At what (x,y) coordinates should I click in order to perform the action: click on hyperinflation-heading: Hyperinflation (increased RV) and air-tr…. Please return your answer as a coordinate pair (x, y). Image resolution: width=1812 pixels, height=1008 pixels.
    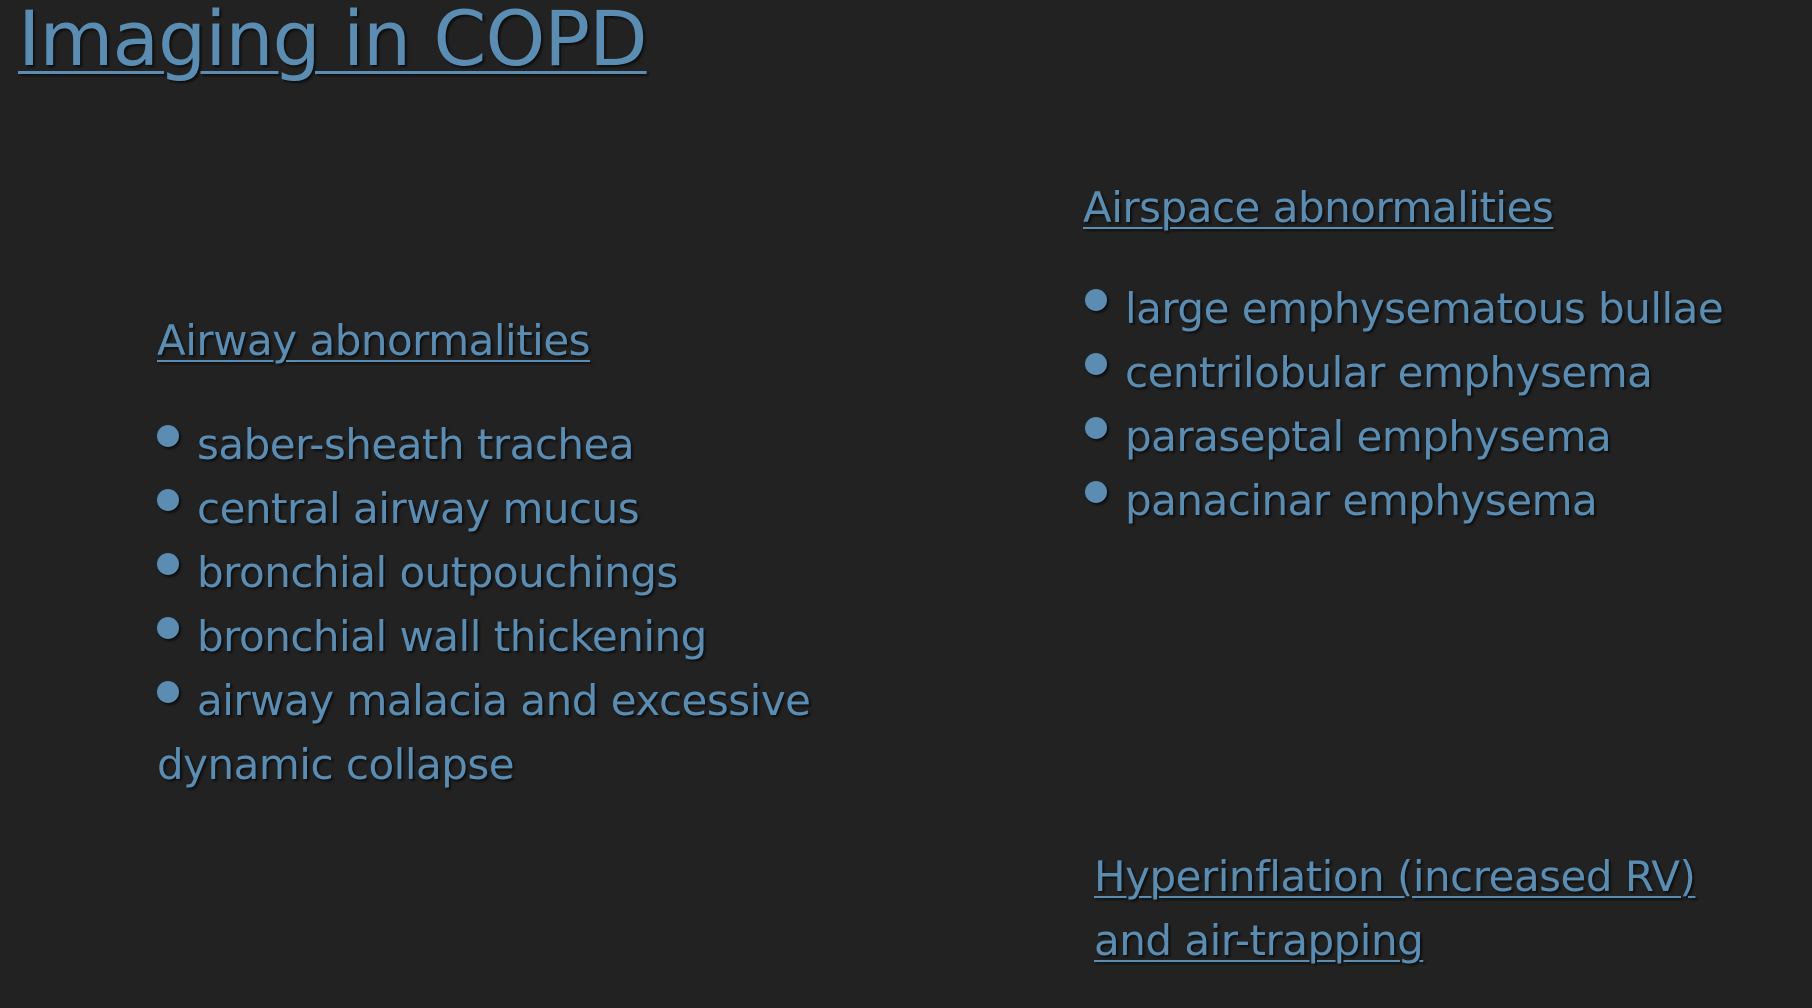
    Looking at the image, I should click on (1395, 908).